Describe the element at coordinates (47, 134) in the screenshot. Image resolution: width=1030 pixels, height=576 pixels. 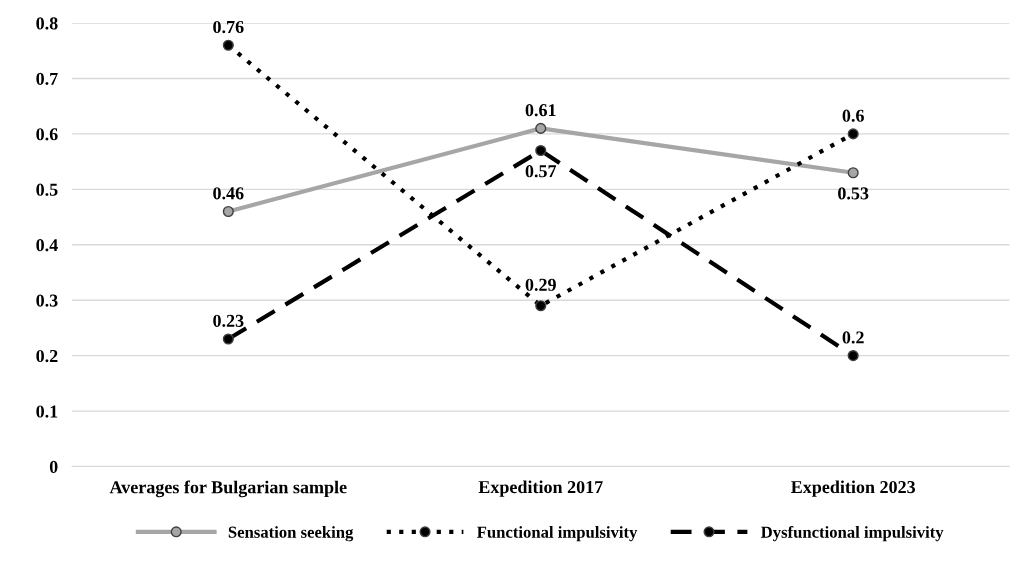
I see `y-tick-label: 0.6` at that location.